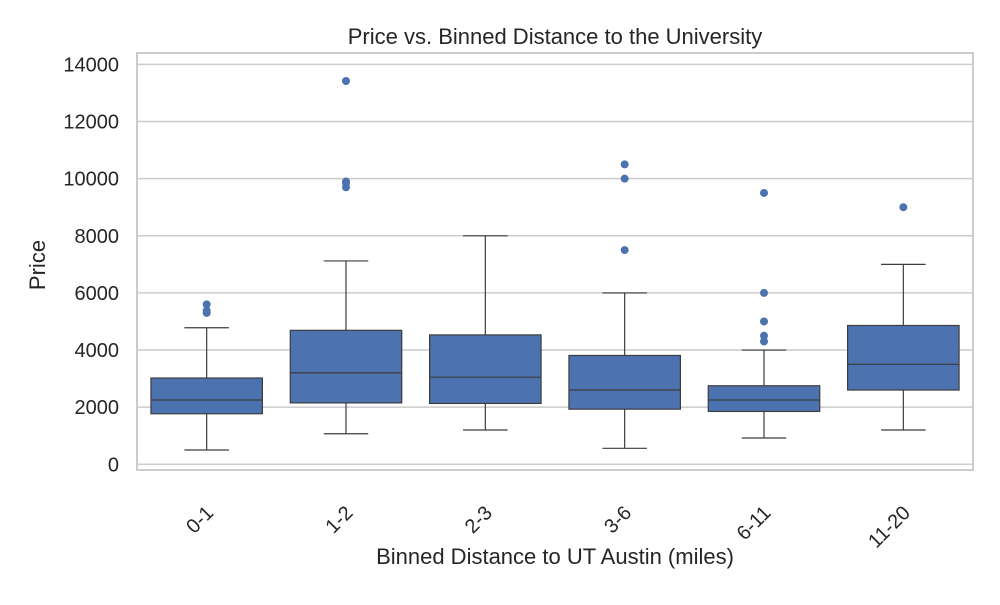 This screenshot has width=1000, height=605. I want to click on y-axis-label: Price, so click(37, 265).